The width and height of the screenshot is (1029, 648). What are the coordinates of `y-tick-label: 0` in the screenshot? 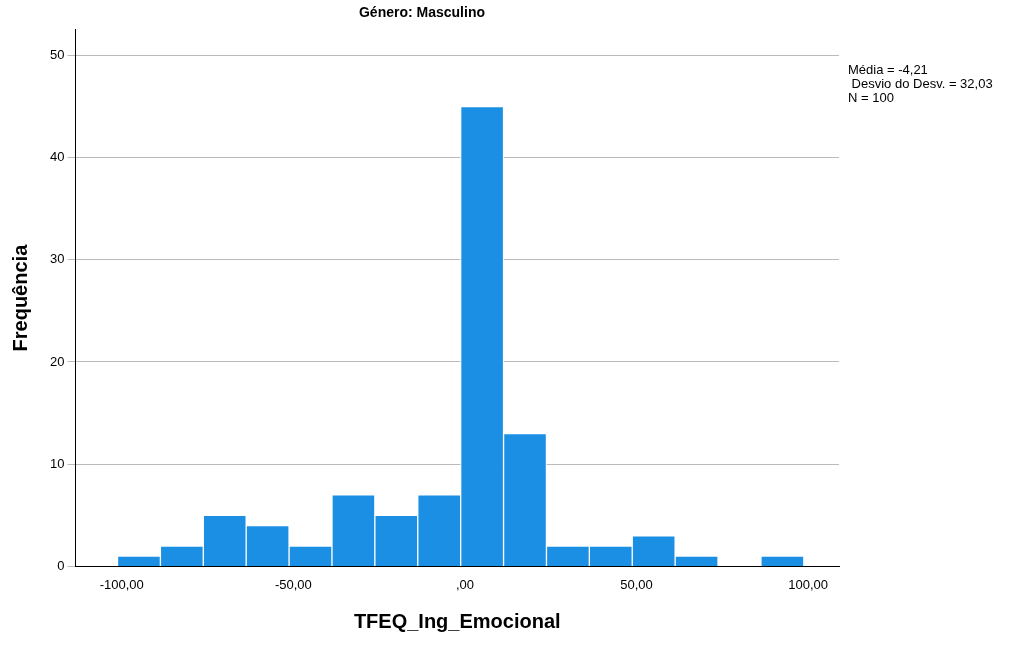 It's located at (61, 565).